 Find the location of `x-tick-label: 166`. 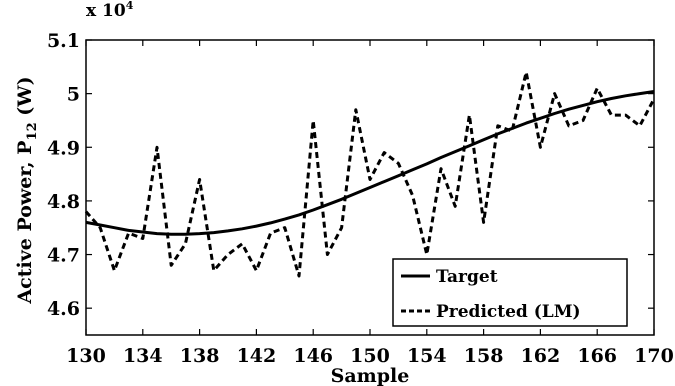

x-tick-label: 166 is located at coordinates (597, 356).